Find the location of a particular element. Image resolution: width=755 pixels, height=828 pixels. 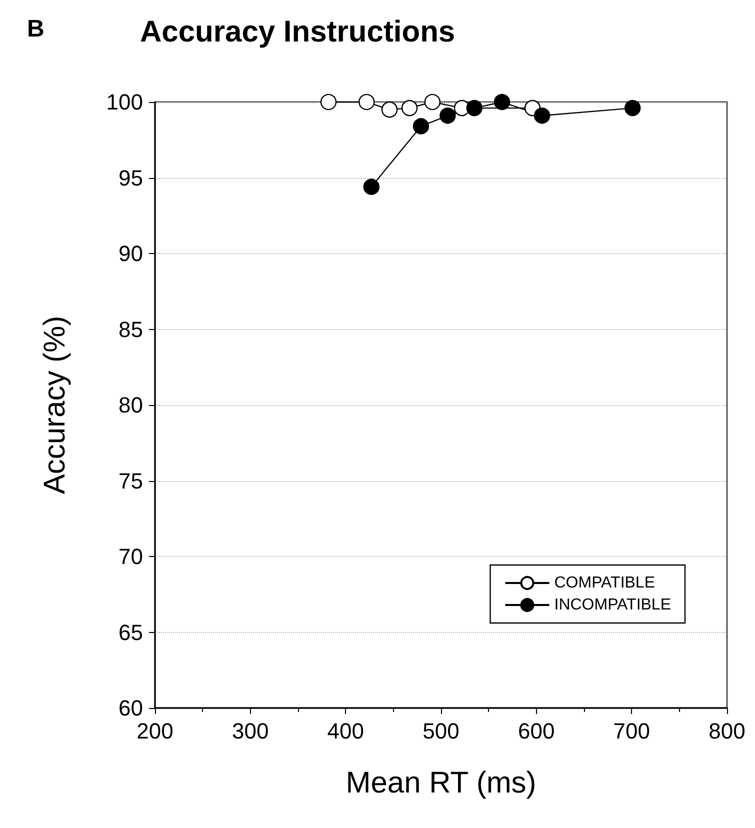

y-tick-label: 90 is located at coordinates (130, 253).